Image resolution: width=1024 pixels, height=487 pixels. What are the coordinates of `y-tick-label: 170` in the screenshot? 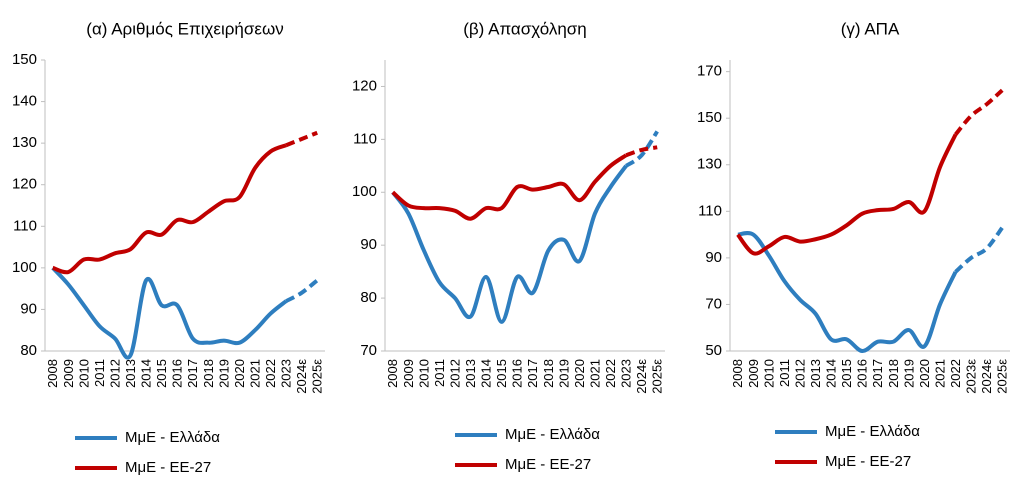 It's located at (709, 71).